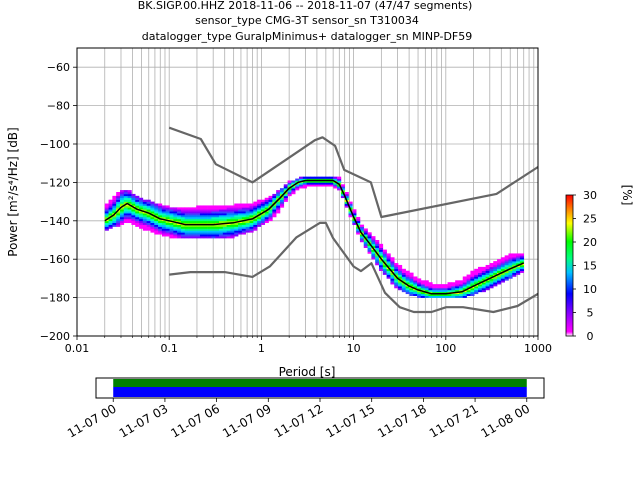 Image resolution: width=640 pixels, height=480 pixels. I want to click on x-tick-label: 1, so click(261, 348).